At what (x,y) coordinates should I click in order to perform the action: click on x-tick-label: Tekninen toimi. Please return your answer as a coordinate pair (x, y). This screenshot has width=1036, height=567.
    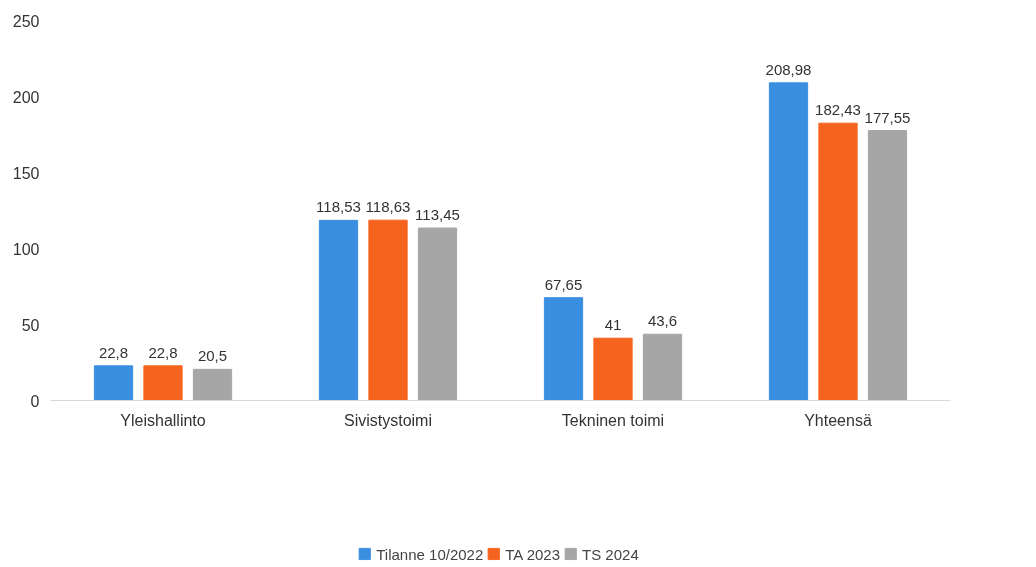
    Looking at the image, I should click on (613, 420).